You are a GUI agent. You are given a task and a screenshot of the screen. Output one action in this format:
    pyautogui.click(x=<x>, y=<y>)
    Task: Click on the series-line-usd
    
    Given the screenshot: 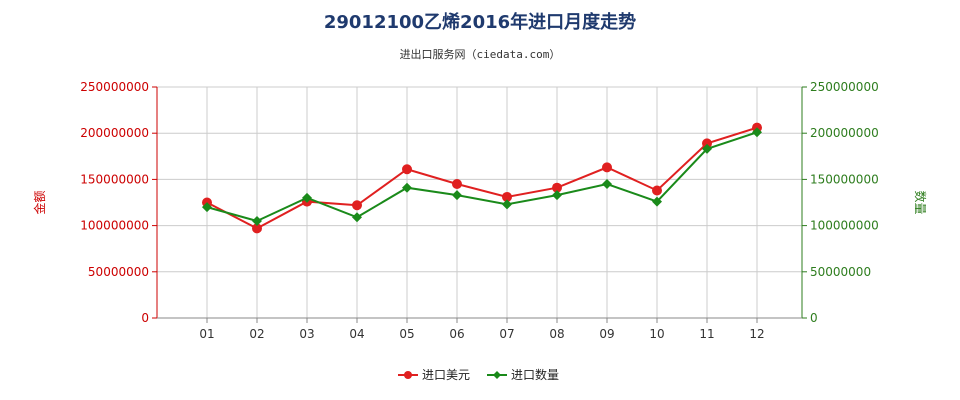 What is the action you would take?
    pyautogui.click(x=482, y=178)
    